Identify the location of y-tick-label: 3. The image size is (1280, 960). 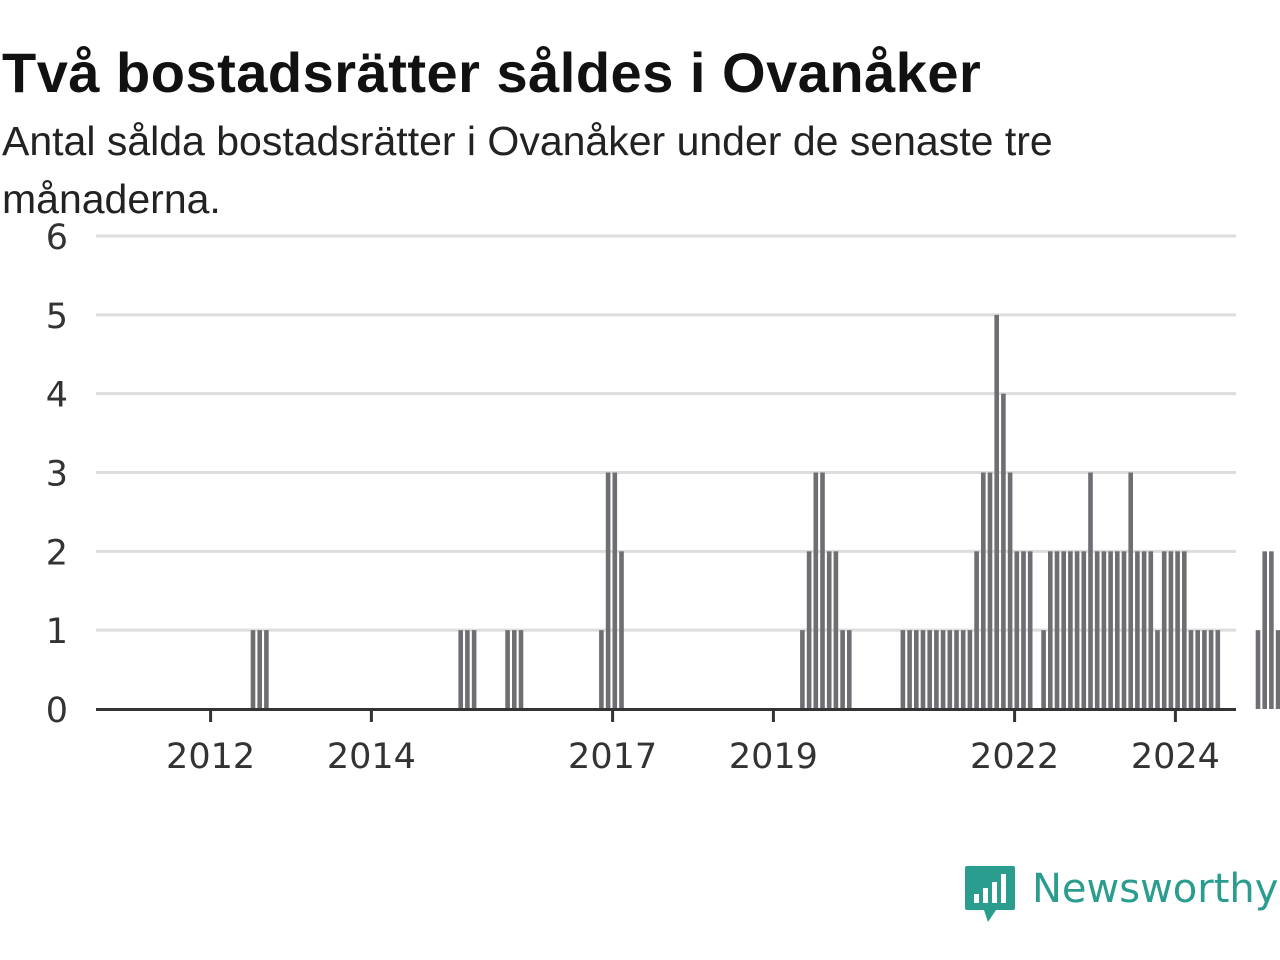
(57, 475).